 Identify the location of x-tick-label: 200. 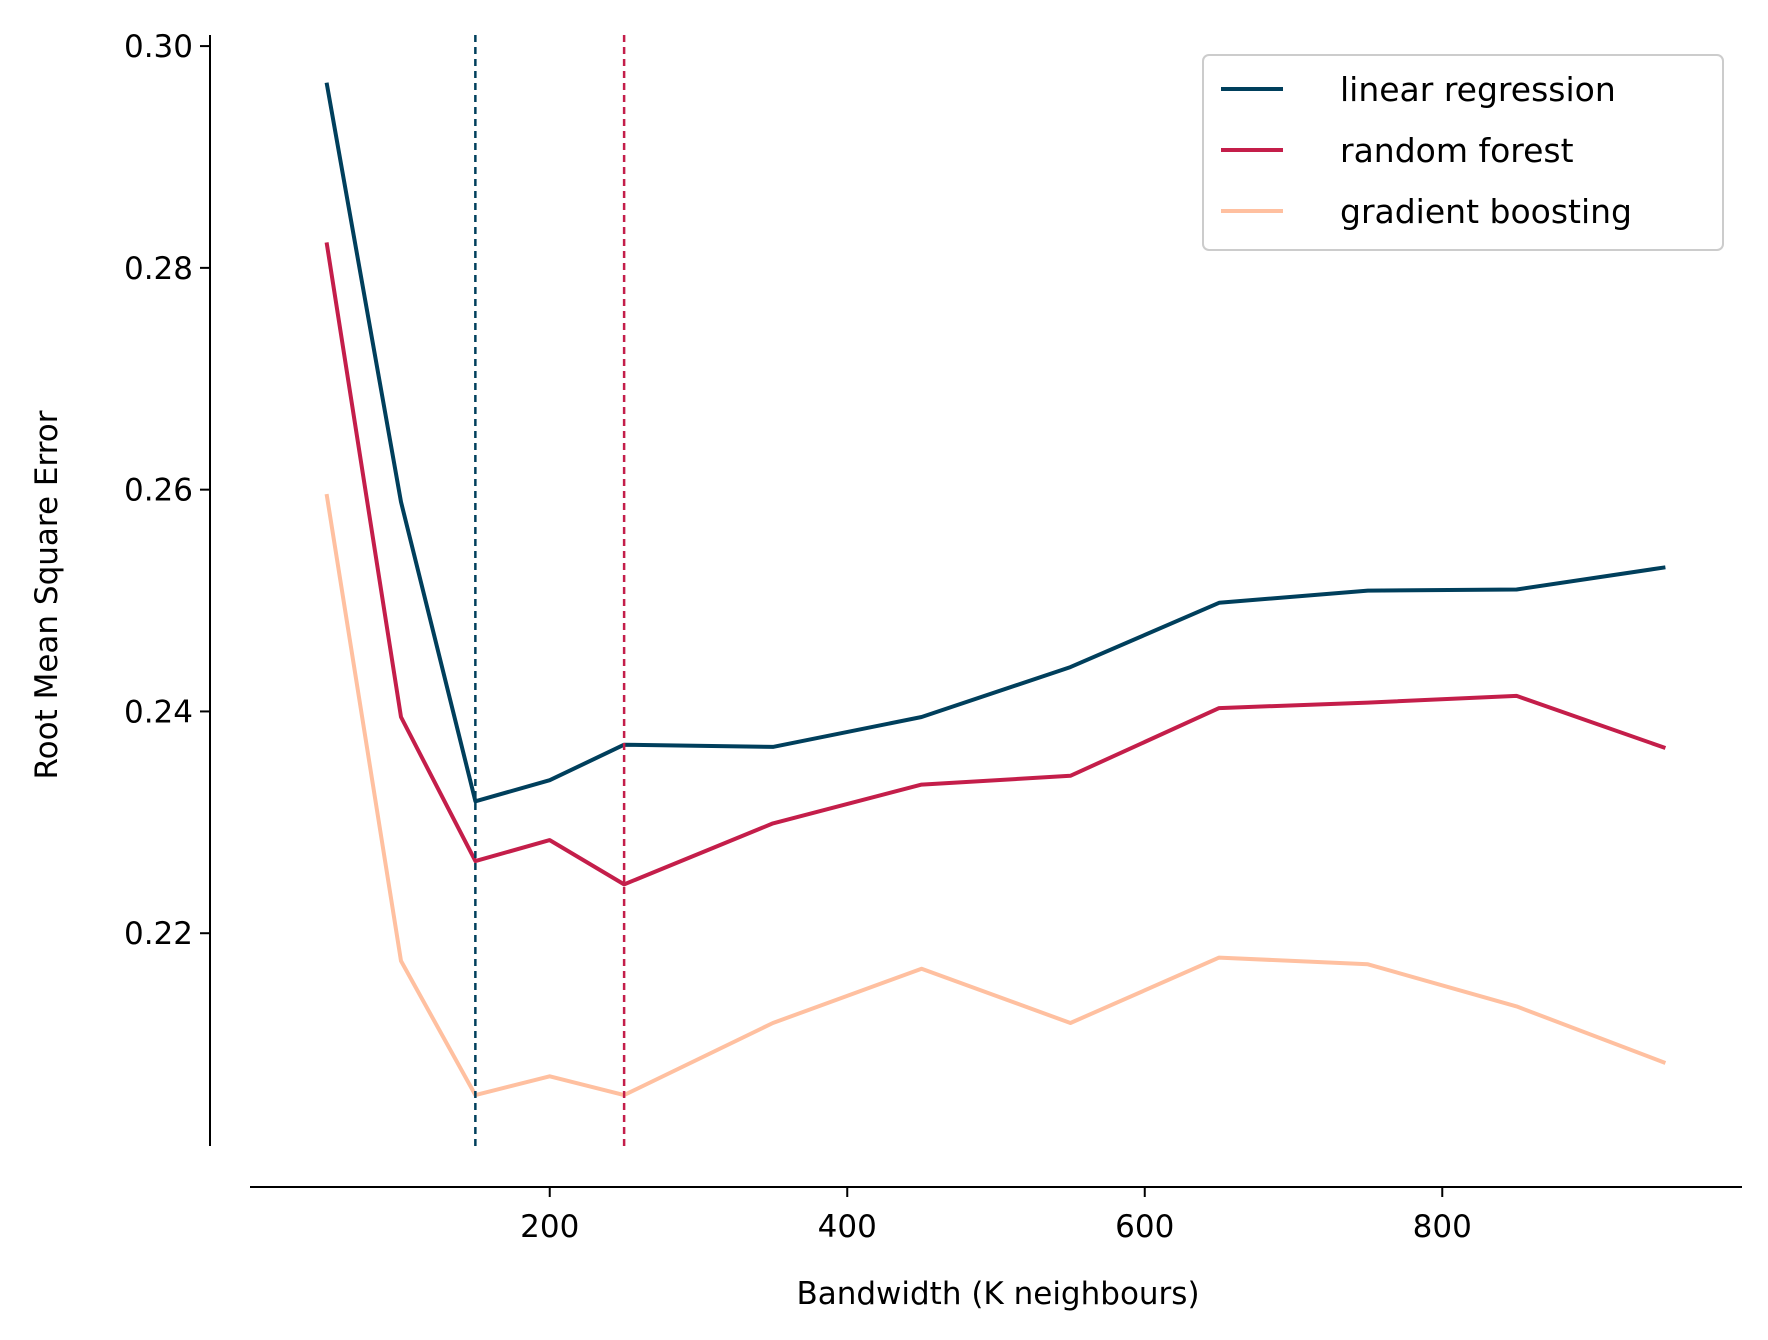
(549, 1227).